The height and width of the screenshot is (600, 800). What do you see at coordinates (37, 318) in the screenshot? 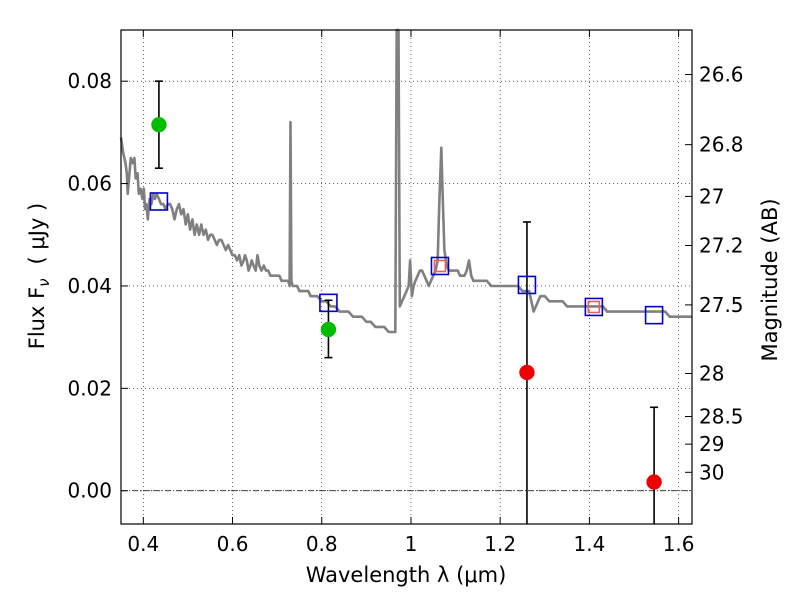
I see `y-axis-label-main: Flux F` at bounding box center [37, 318].